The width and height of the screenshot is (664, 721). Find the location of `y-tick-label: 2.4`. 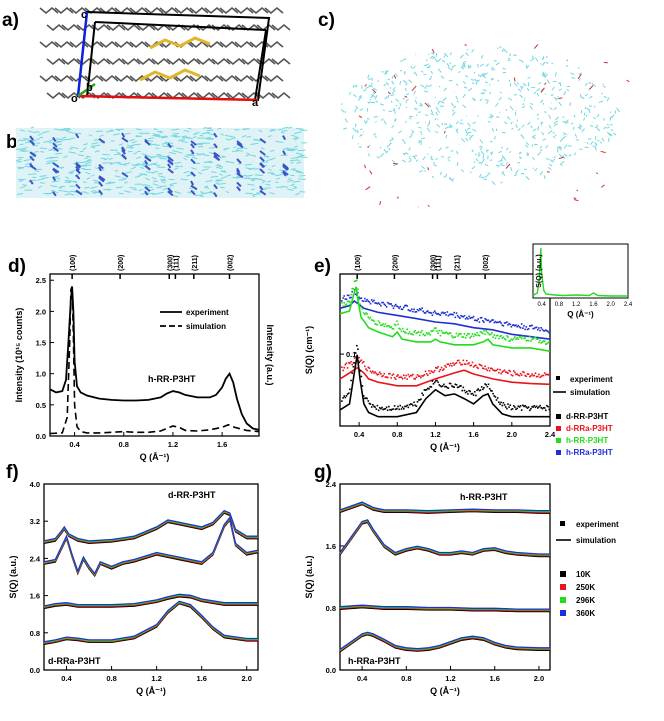

y-tick-label: 2.4 is located at coordinates (331, 484).